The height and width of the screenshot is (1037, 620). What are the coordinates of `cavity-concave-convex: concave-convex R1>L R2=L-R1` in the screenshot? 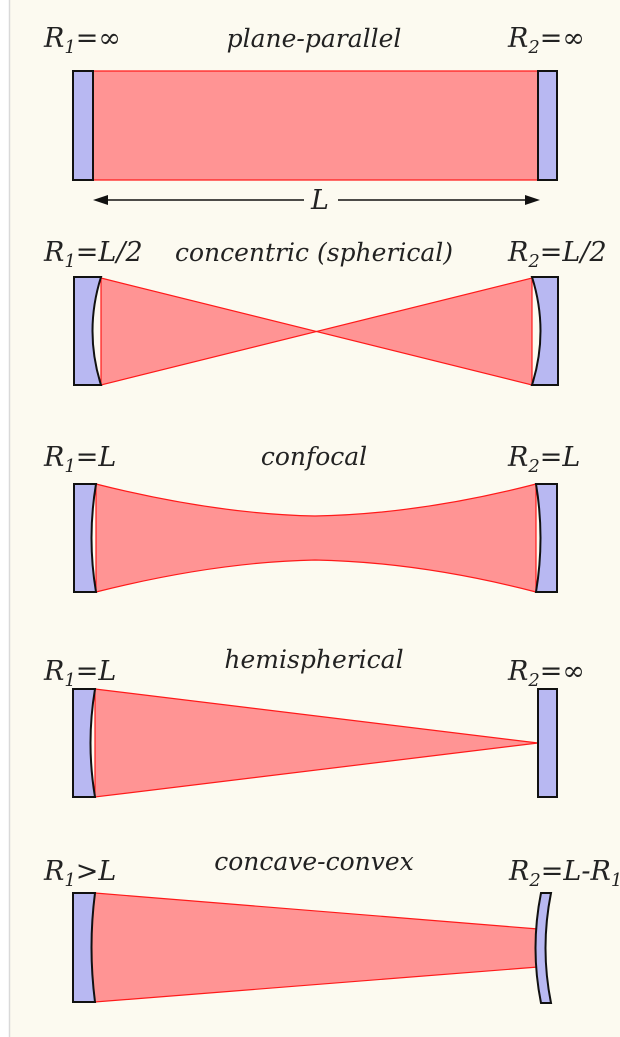 It's located at (331, 925).